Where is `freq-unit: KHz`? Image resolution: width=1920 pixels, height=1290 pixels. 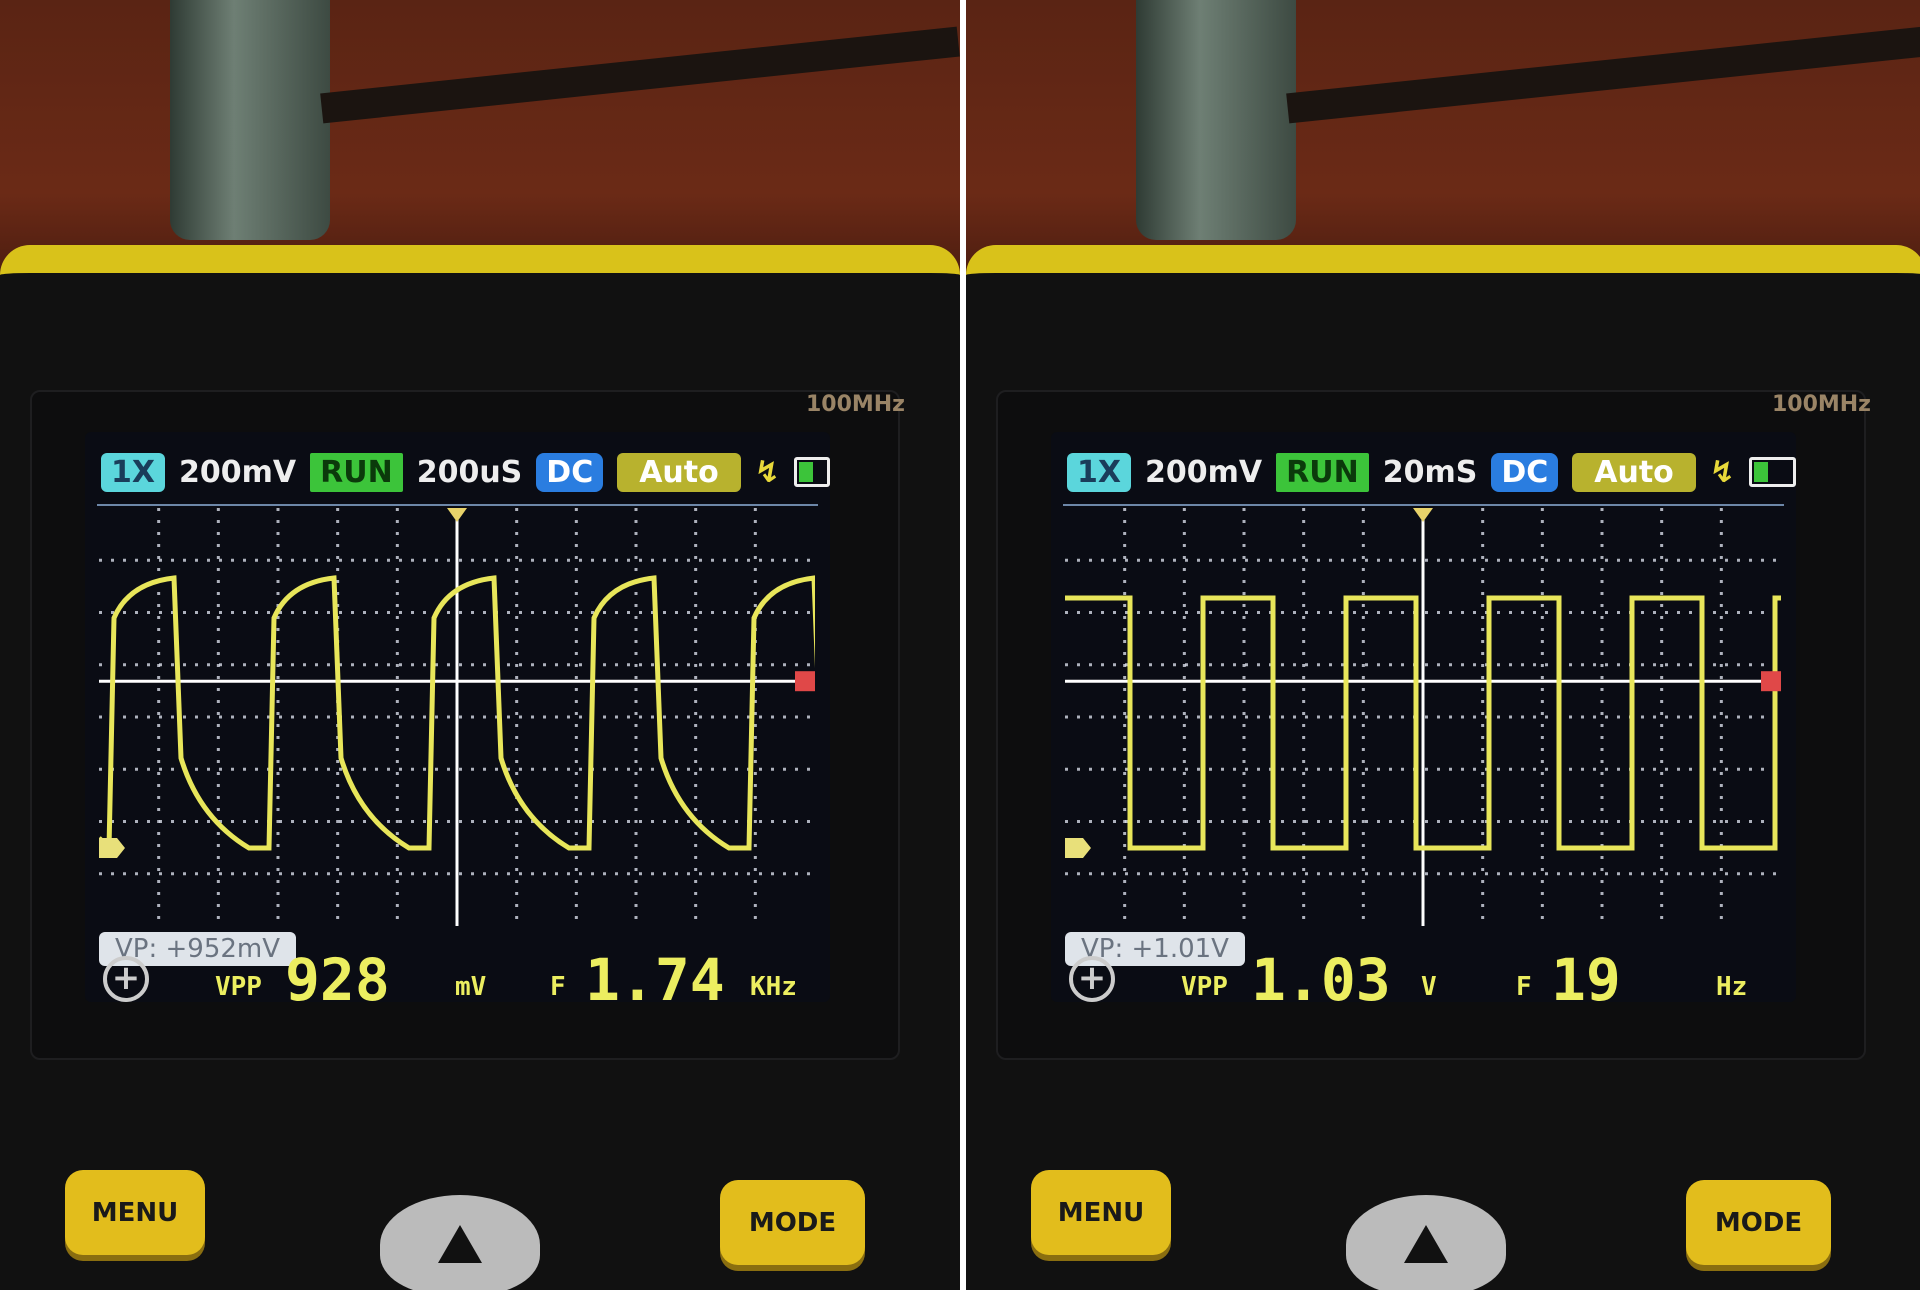
freq-unit: KHz is located at coordinates (773, 987).